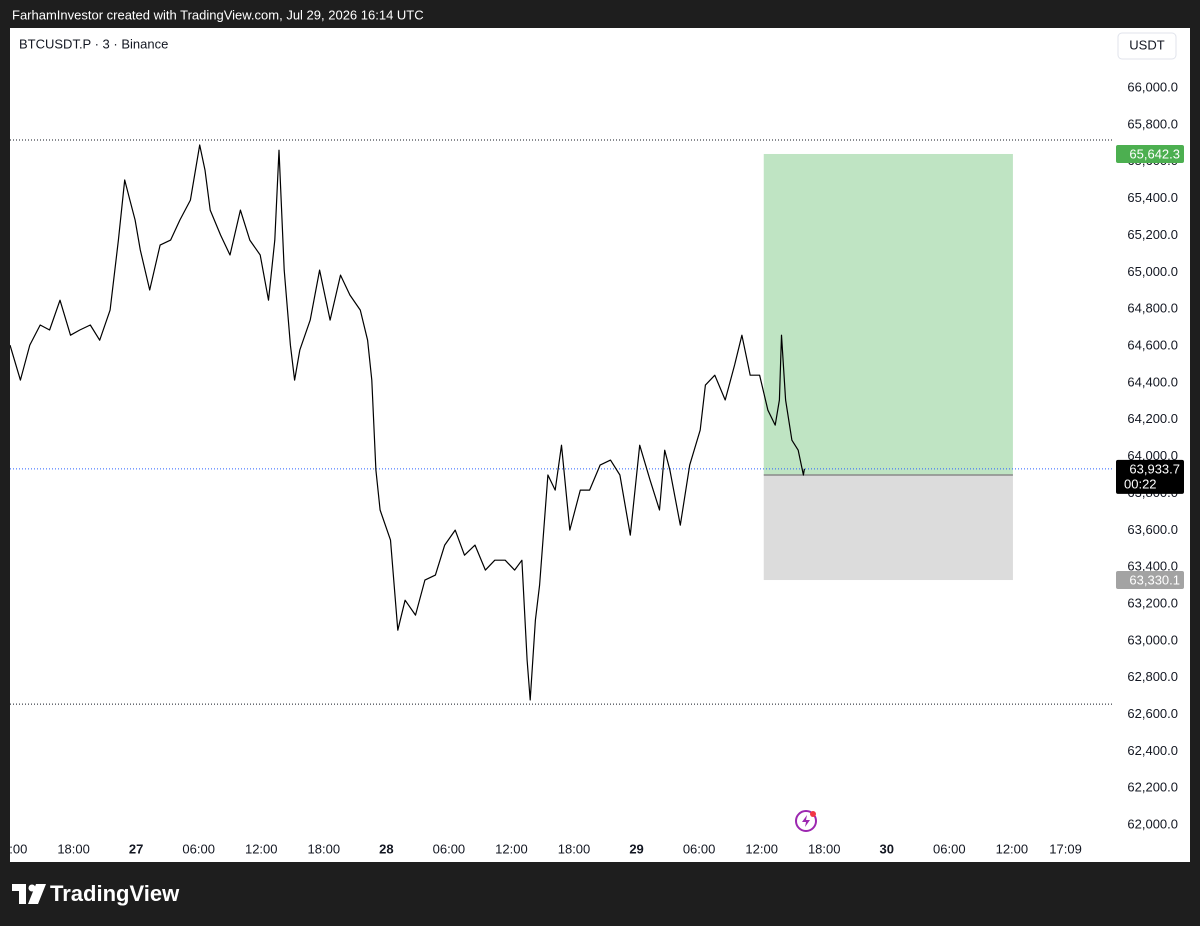  I want to click on x-tick-label: 17:09, so click(1065, 848).